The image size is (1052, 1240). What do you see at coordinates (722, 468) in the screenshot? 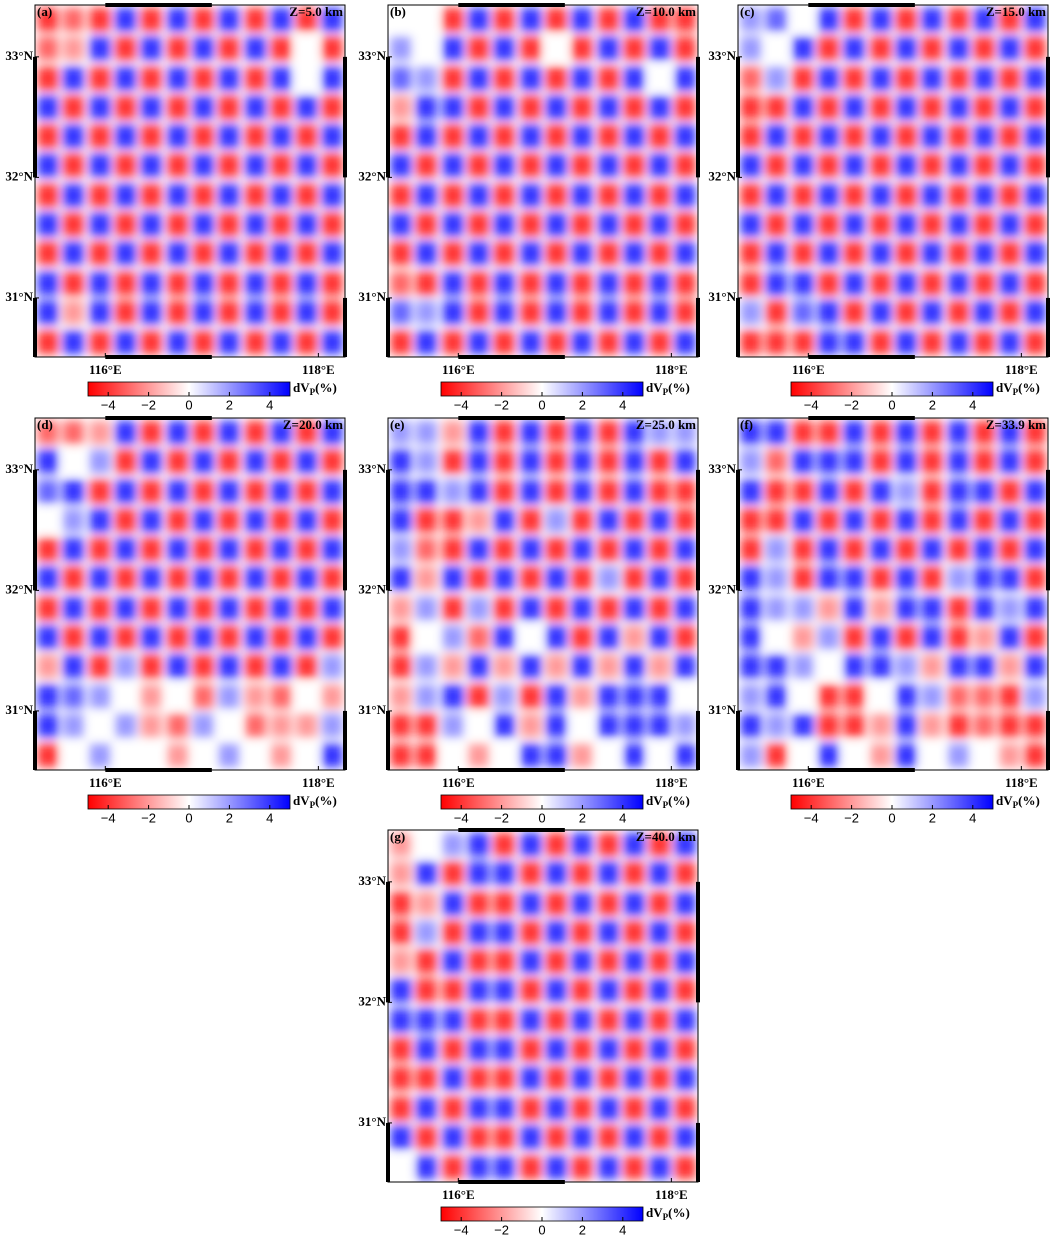
I see `y-tick-label: 33°N` at bounding box center [722, 468].